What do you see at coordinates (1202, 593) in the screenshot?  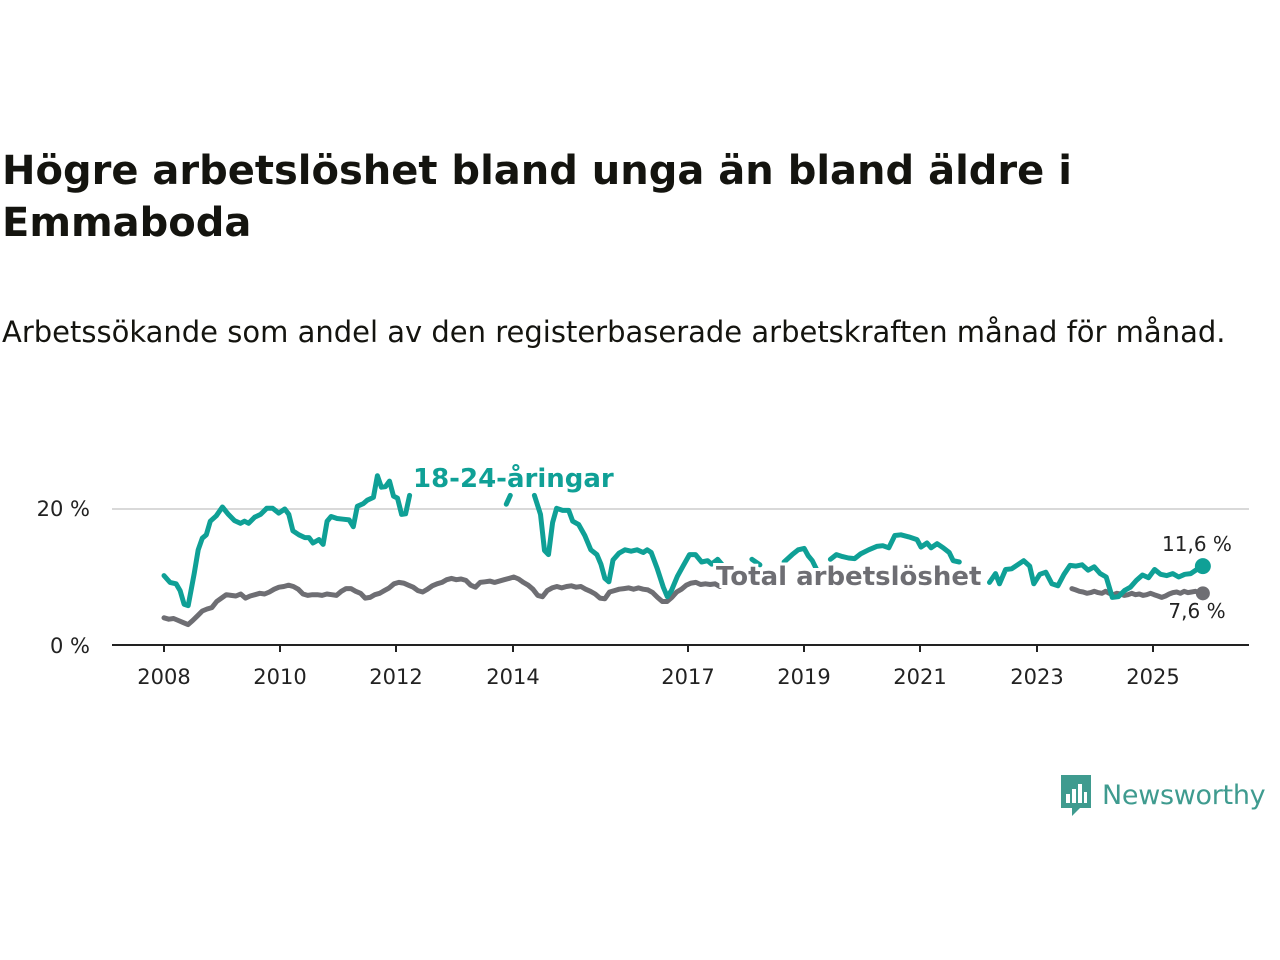 I see `series-end-point-total` at bounding box center [1202, 593].